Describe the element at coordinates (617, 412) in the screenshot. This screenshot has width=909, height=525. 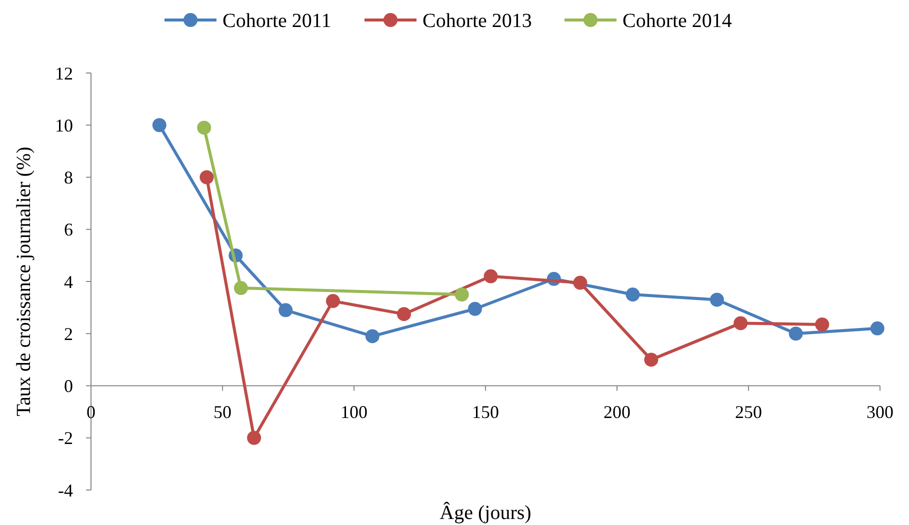
I see `x-tick-label: 200` at that location.